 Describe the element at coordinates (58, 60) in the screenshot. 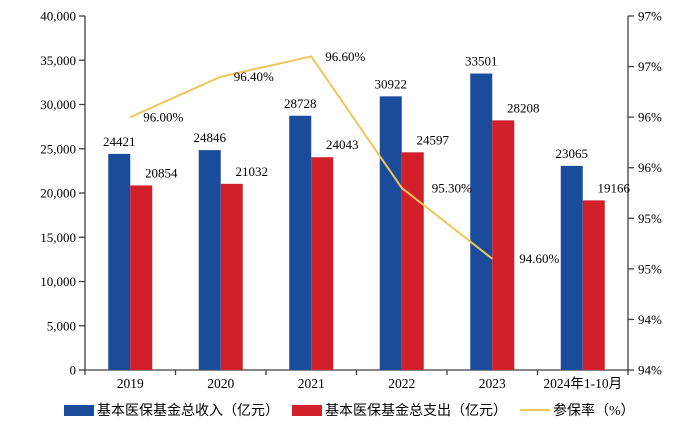

I see `left-axis-tick-label: 35,000` at that location.